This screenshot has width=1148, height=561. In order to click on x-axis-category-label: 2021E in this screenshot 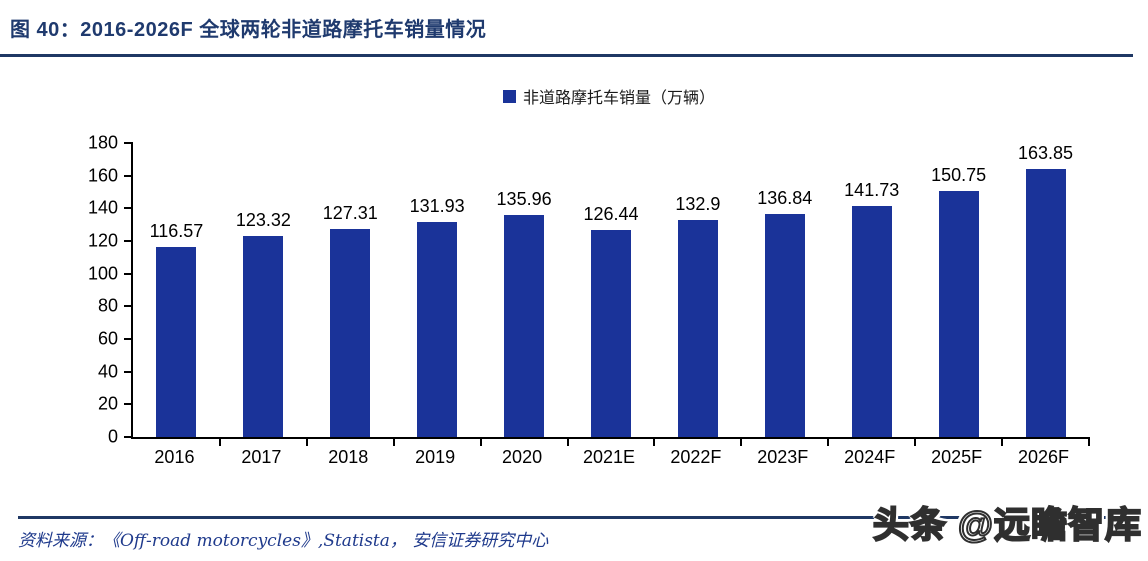, I will do `click(609, 457)`.